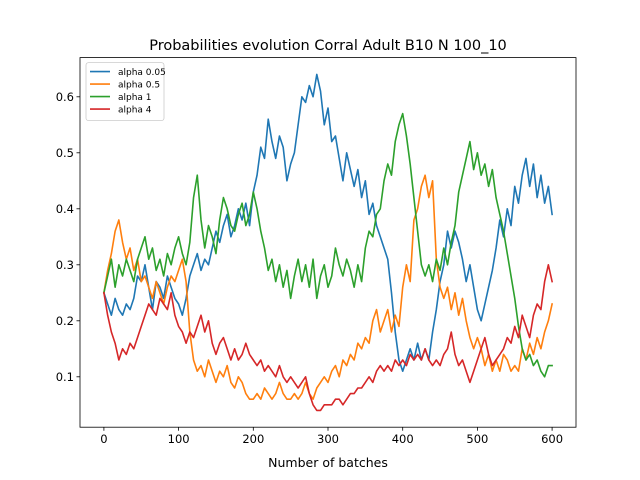  What do you see at coordinates (103, 439) in the screenshot?
I see `x-tick-label: 0` at bounding box center [103, 439].